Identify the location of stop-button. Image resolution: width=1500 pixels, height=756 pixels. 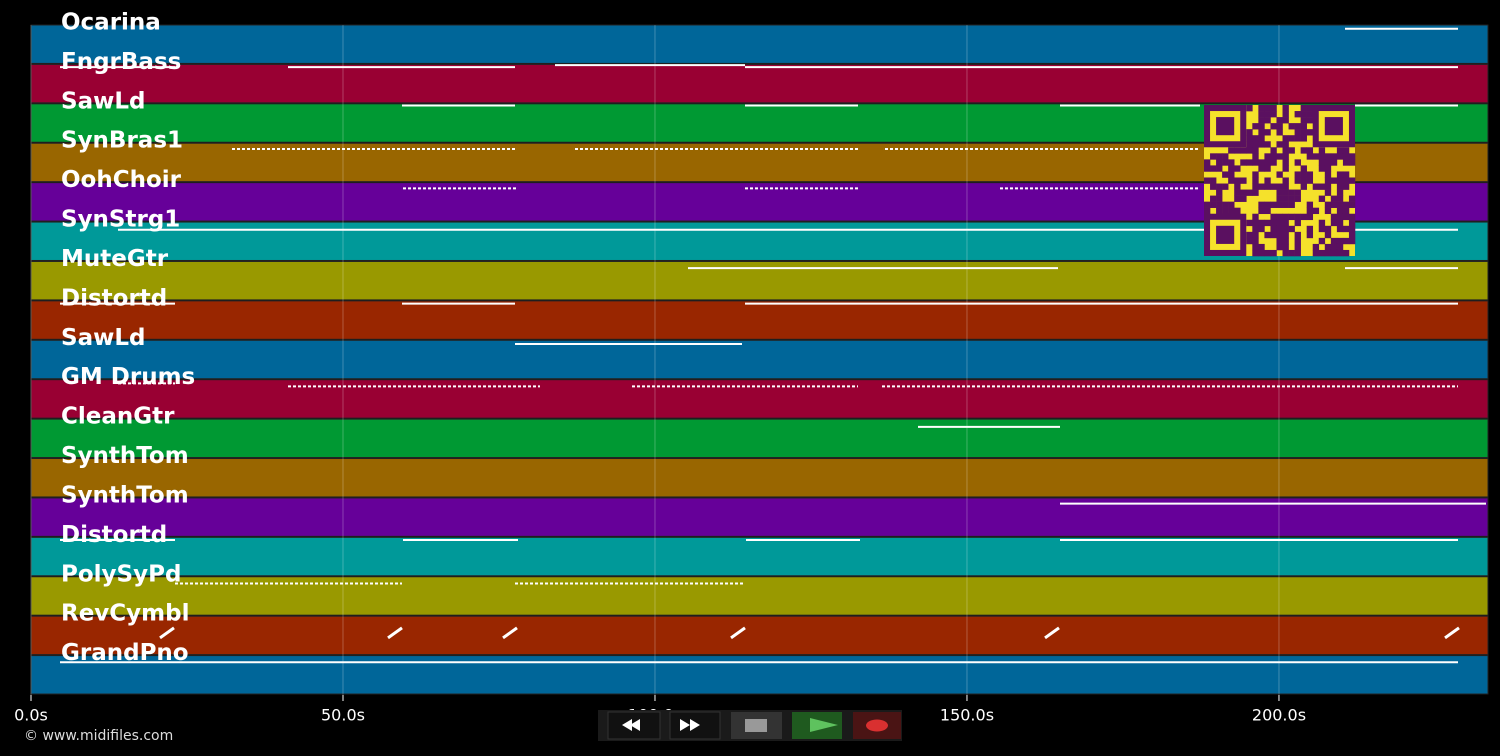
(756, 725).